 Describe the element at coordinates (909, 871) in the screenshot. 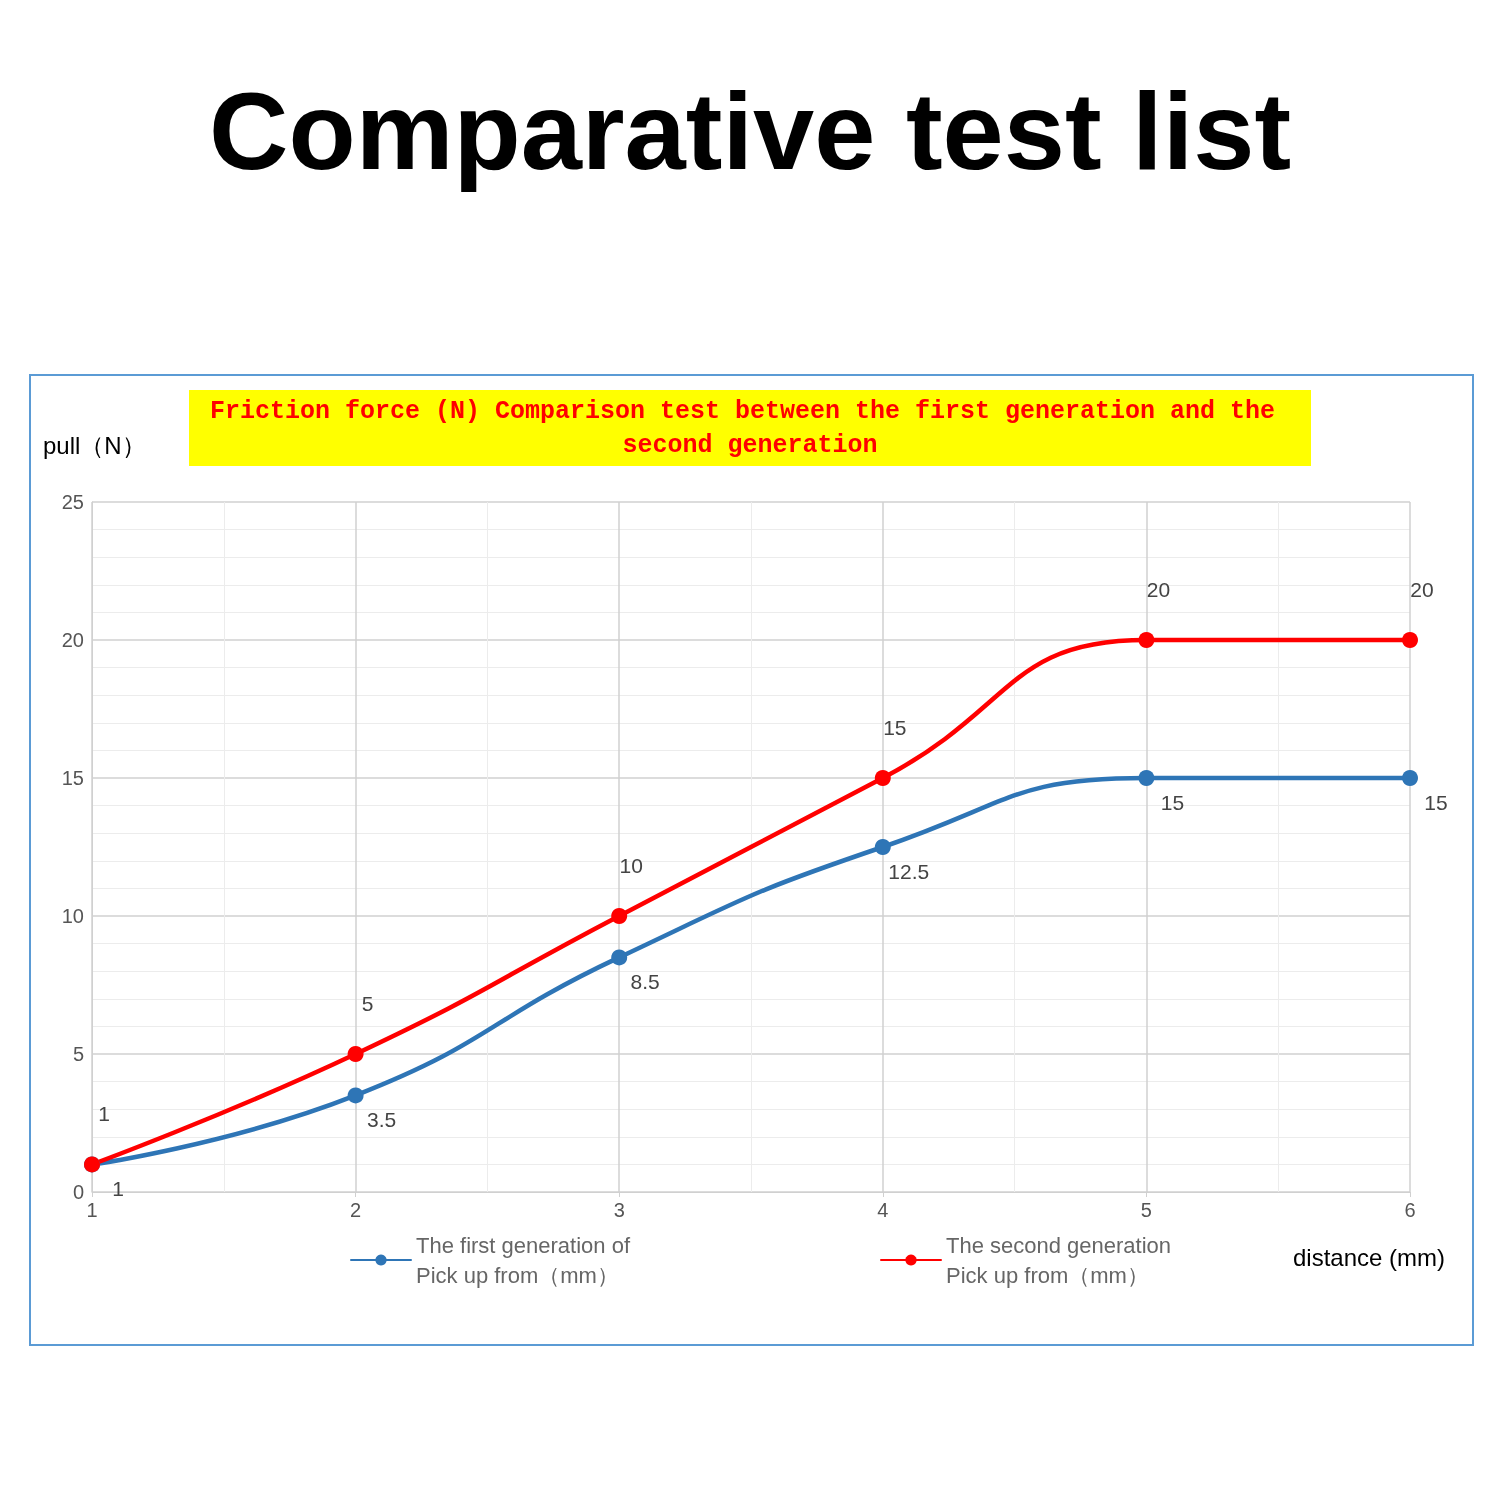

I see `data-label: 12.5` at that location.